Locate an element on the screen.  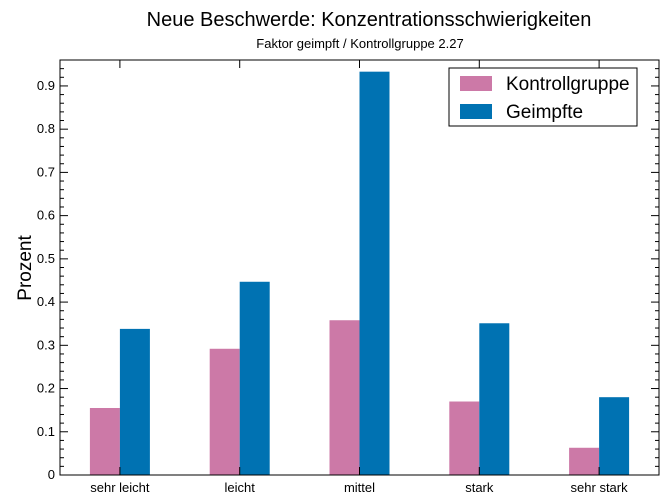
y-tick-label-3: 0.3 is located at coordinates (46, 344).